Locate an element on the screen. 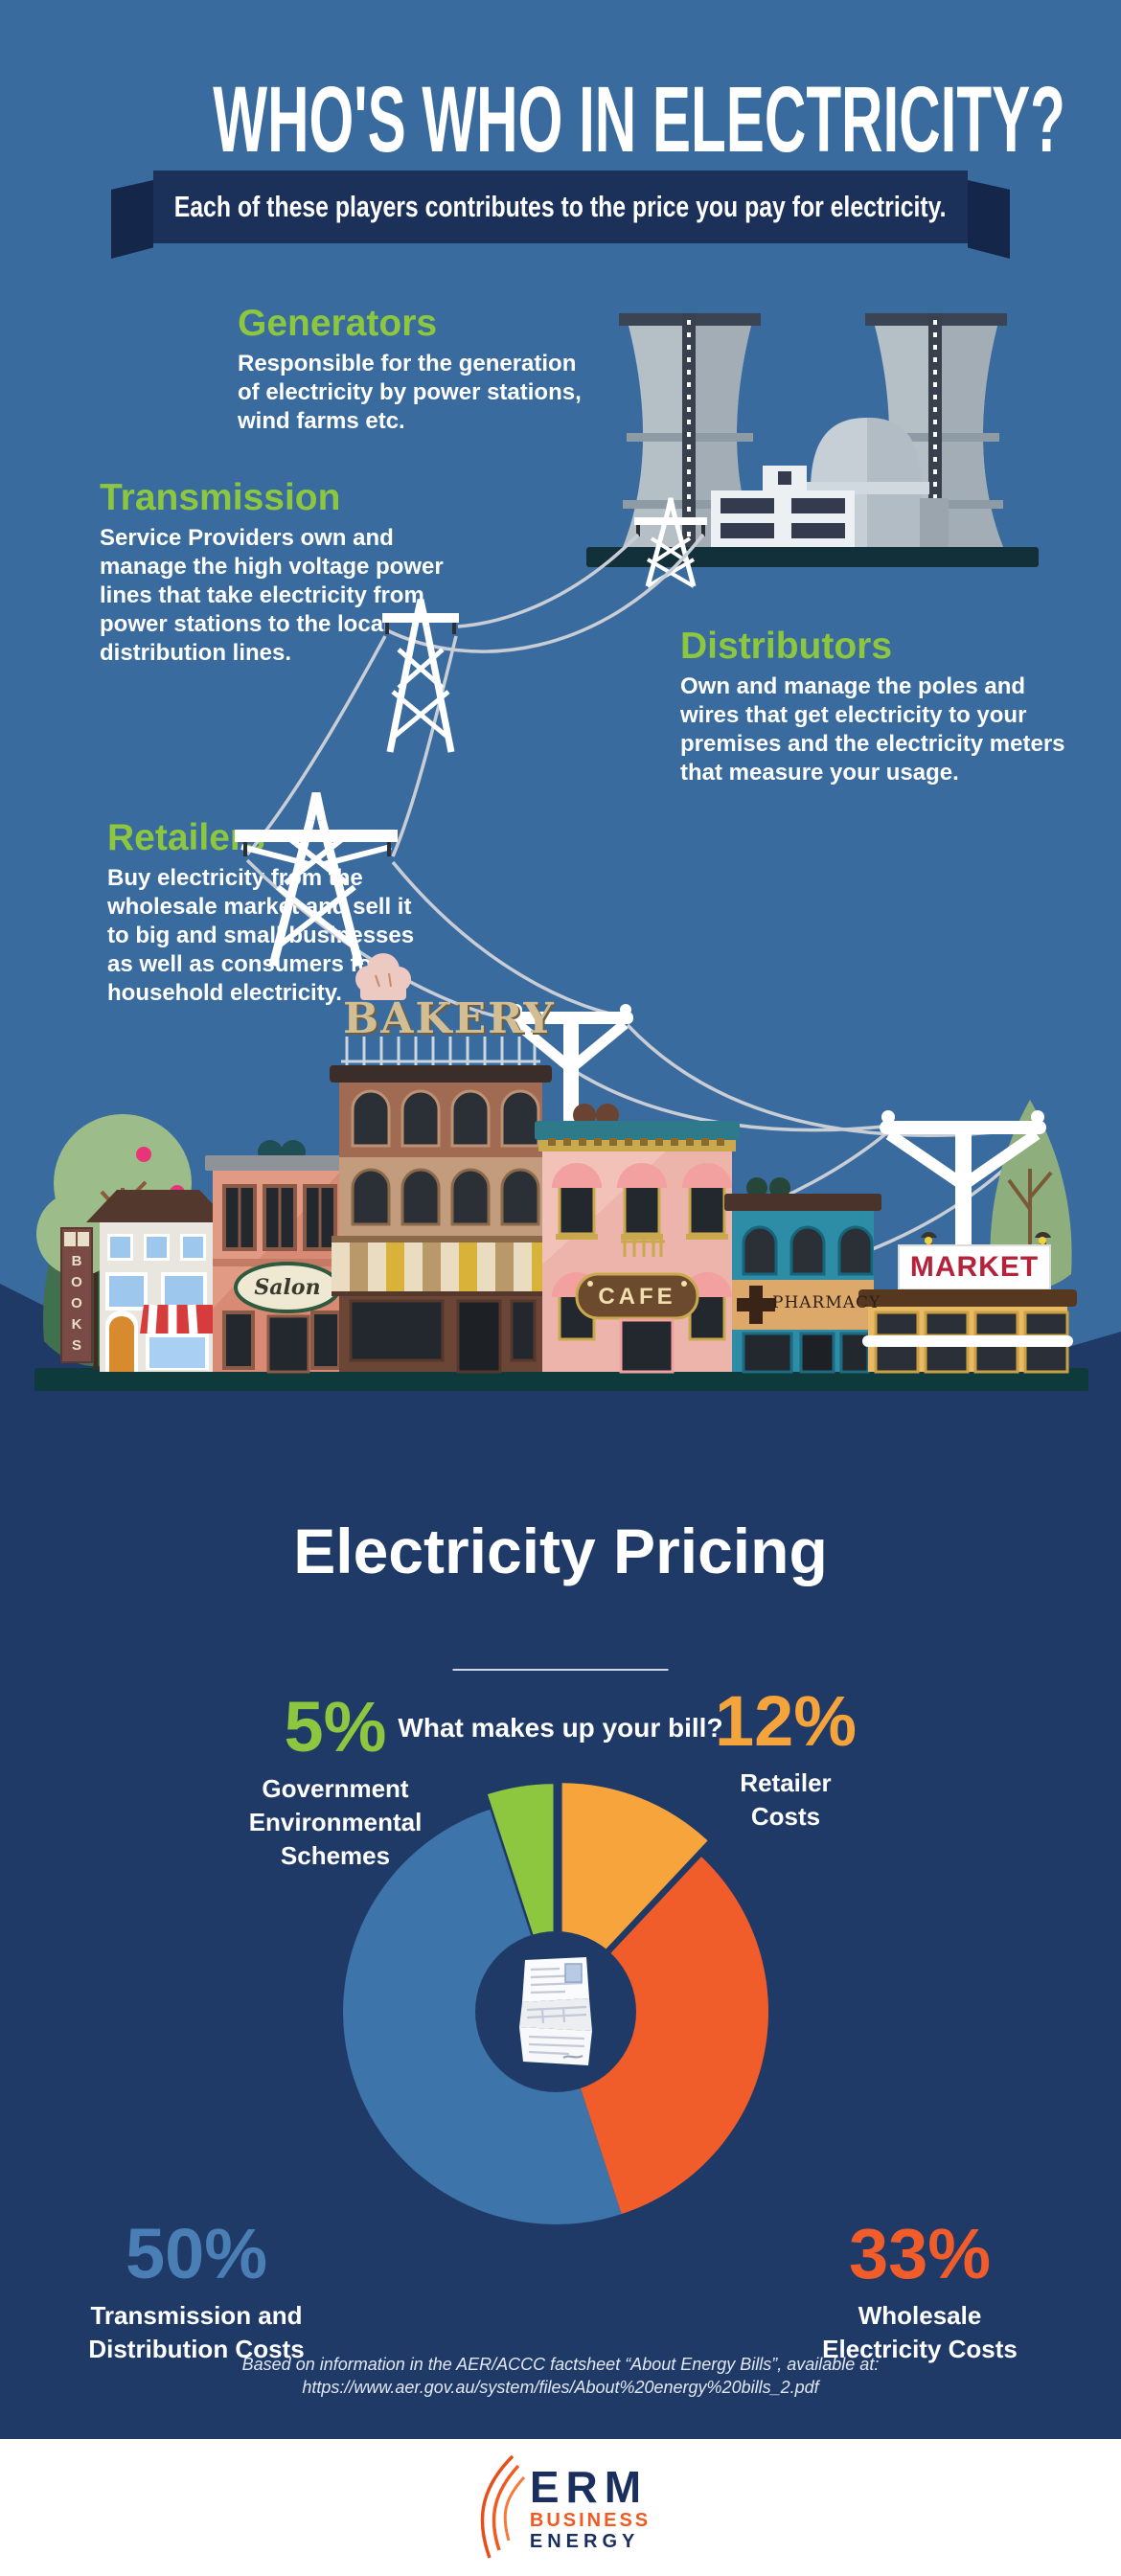 This screenshot has width=1121, height=2576. percent-value: 50% is located at coordinates (196, 2253).